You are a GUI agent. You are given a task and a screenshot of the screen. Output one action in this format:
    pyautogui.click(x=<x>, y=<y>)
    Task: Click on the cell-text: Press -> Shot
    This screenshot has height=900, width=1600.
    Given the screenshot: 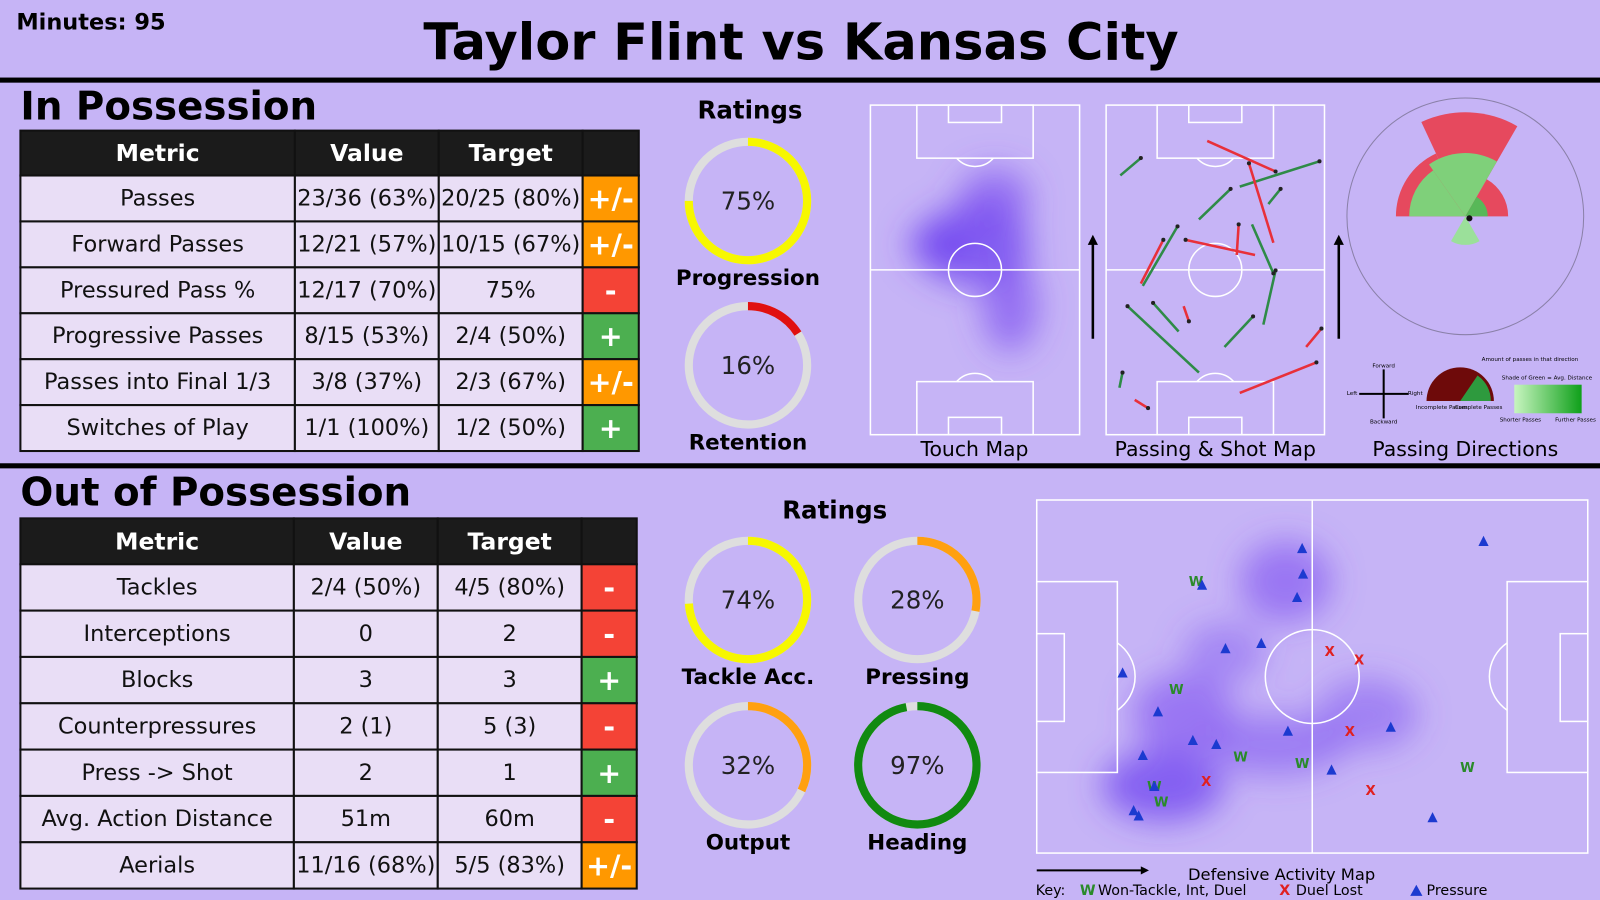 What is the action you would take?
    pyautogui.click(x=157, y=773)
    